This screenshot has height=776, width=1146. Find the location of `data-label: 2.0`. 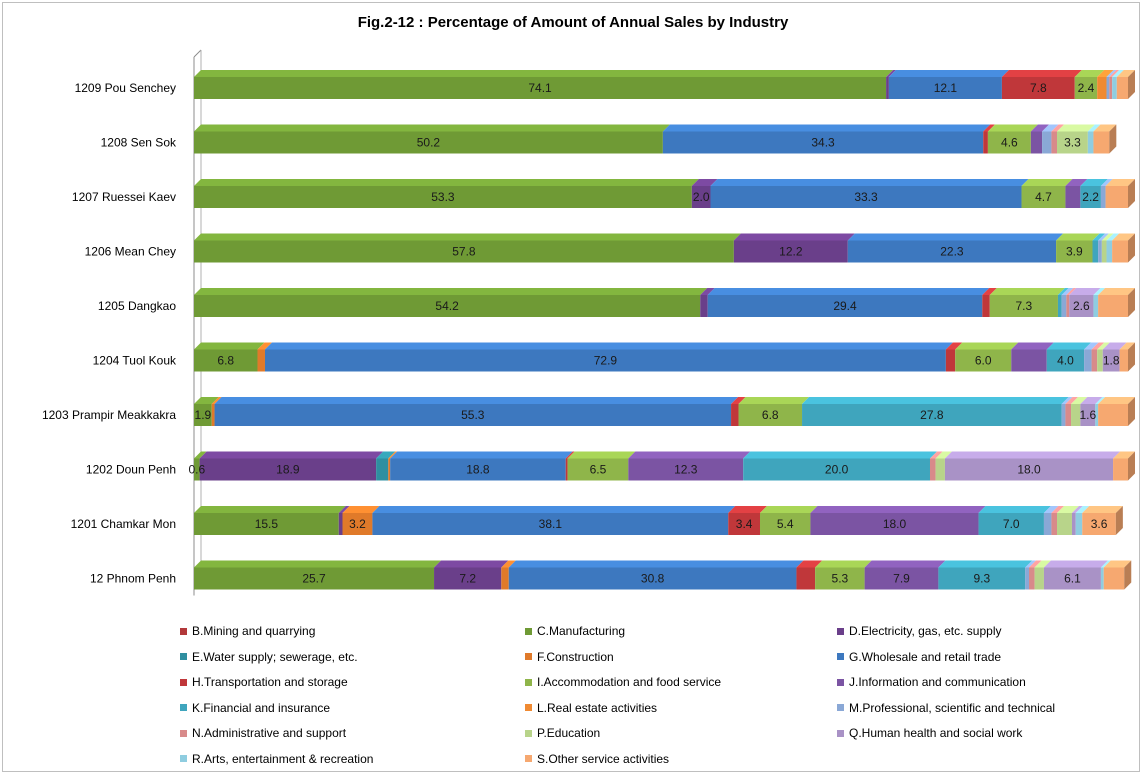

data-label: 2.0 is located at coordinates (701, 197).